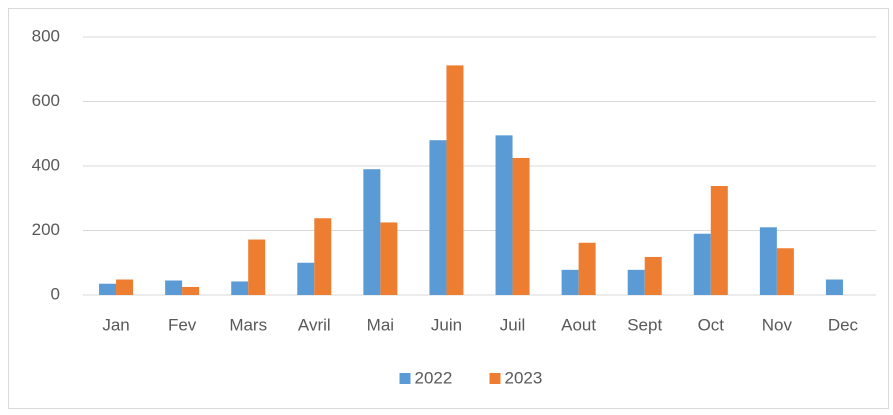 Image resolution: width=893 pixels, height=415 pixels. Describe the element at coordinates (513, 324) in the screenshot. I see `x-tick-label: Juil` at that location.